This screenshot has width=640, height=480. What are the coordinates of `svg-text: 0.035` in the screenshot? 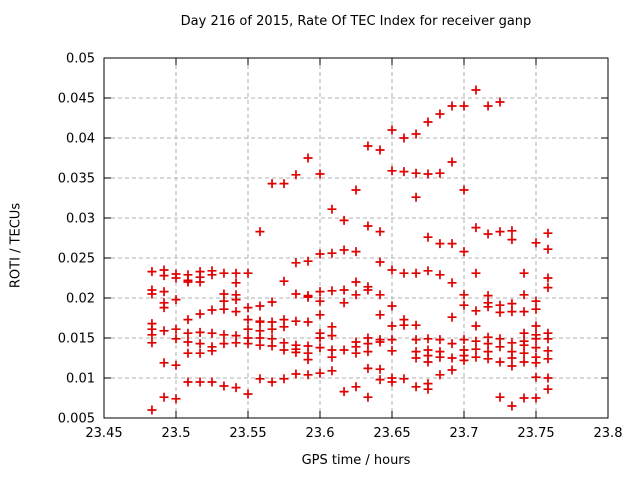 It's located at (76, 179).